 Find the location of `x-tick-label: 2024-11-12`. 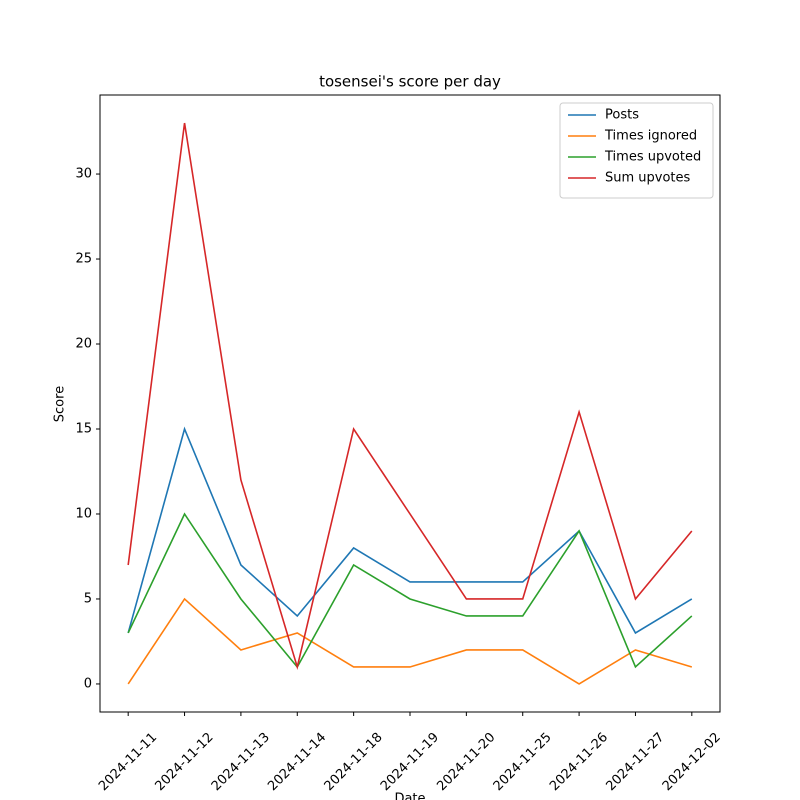

x-tick-label: 2024-11-12 is located at coordinates (185, 762).